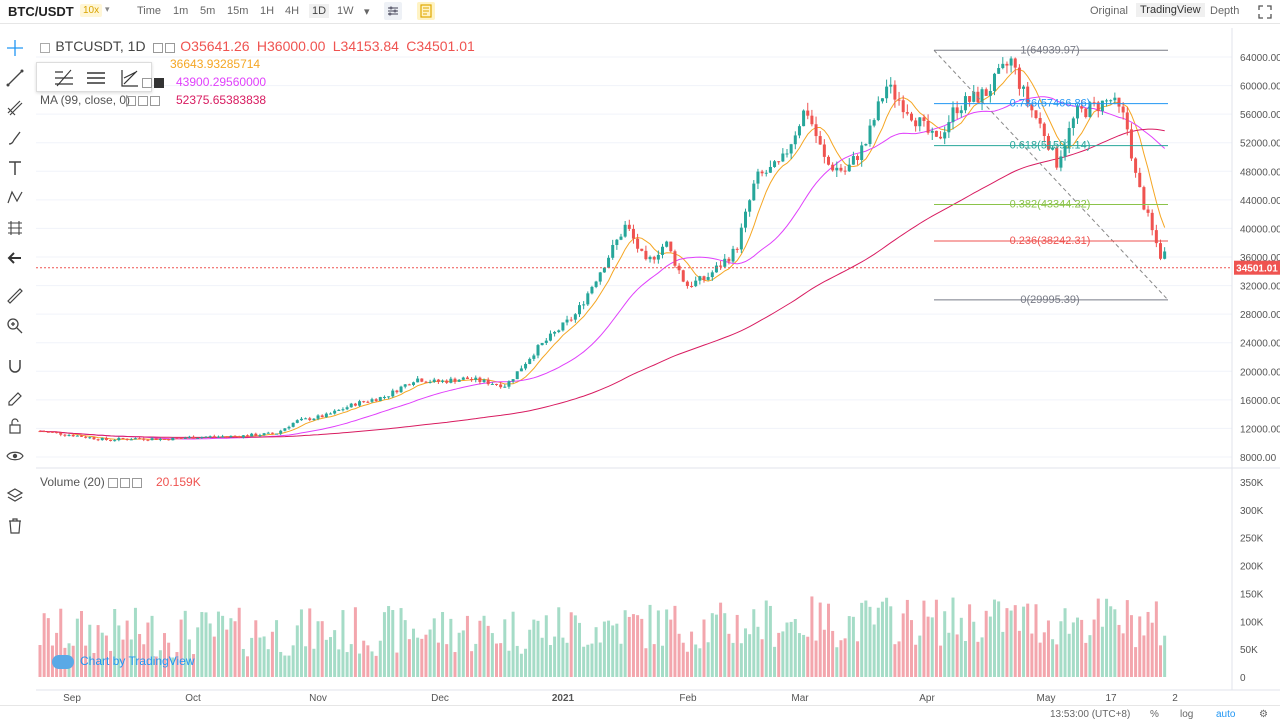 The height and width of the screenshot is (723, 1280). What do you see at coordinates (15, 228) in the screenshot?
I see `prediction-icon` at bounding box center [15, 228].